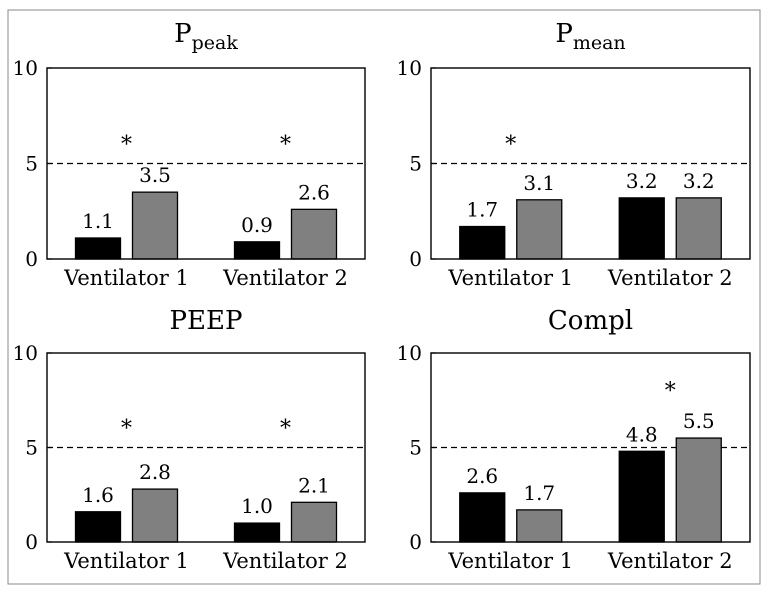 The width and height of the screenshot is (768, 592). I want to click on chart-title: Pmean, so click(590, 36).